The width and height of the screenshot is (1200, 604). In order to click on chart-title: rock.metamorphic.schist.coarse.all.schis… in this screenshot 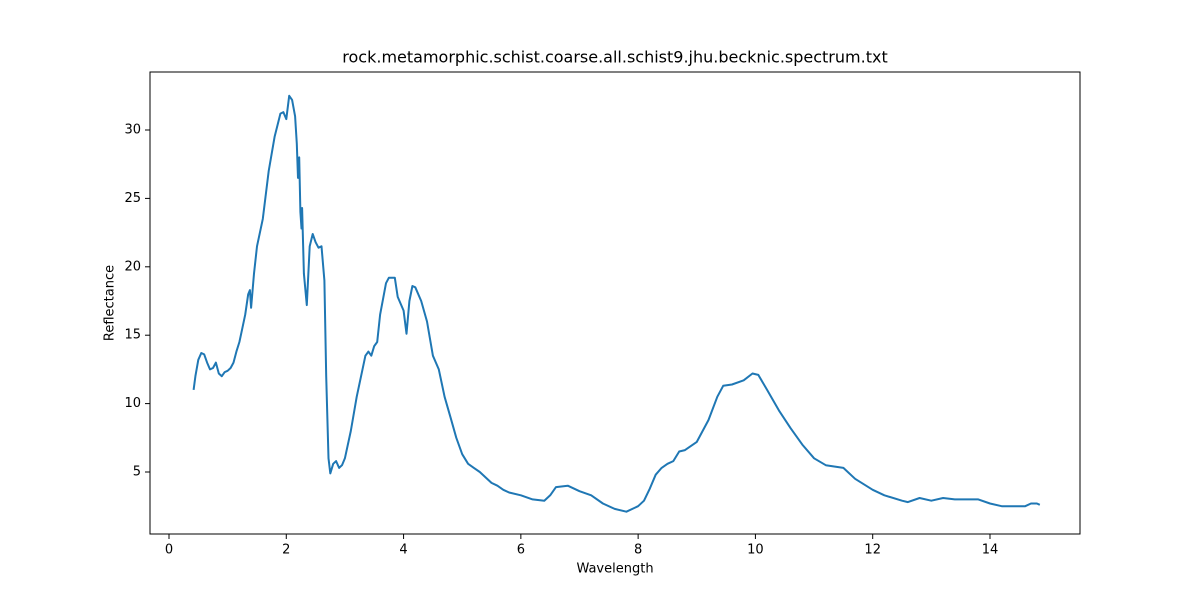, I will do `click(614, 57)`.